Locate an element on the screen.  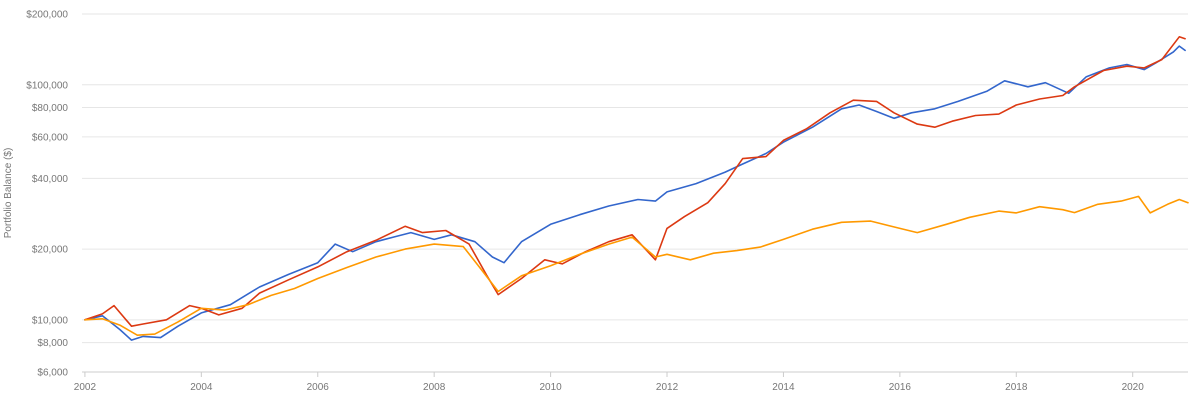
y-tick-label: $20,000 is located at coordinates (50, 250).